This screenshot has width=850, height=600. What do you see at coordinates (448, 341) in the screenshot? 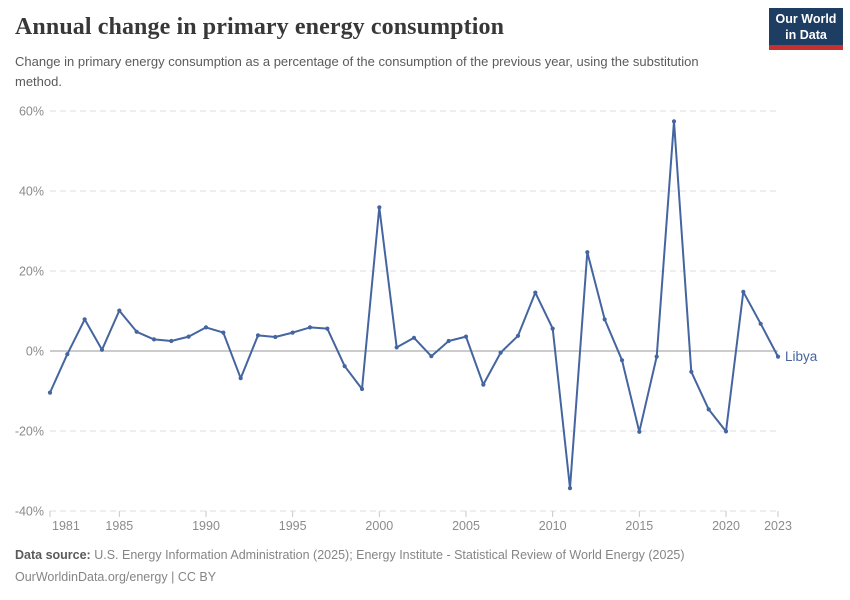
I see `data-point-2004` at bounding box center [448, 341].